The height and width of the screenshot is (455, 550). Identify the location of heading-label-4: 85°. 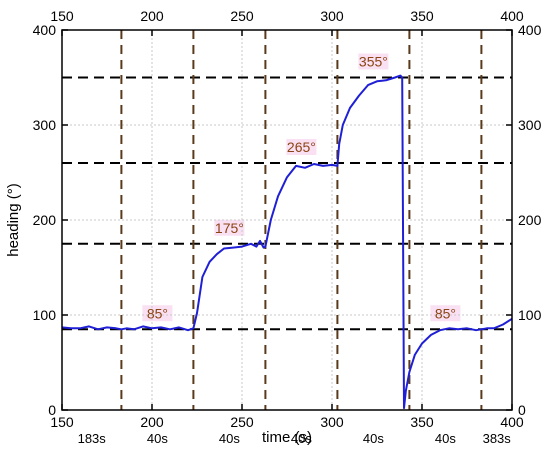
(445, 313).